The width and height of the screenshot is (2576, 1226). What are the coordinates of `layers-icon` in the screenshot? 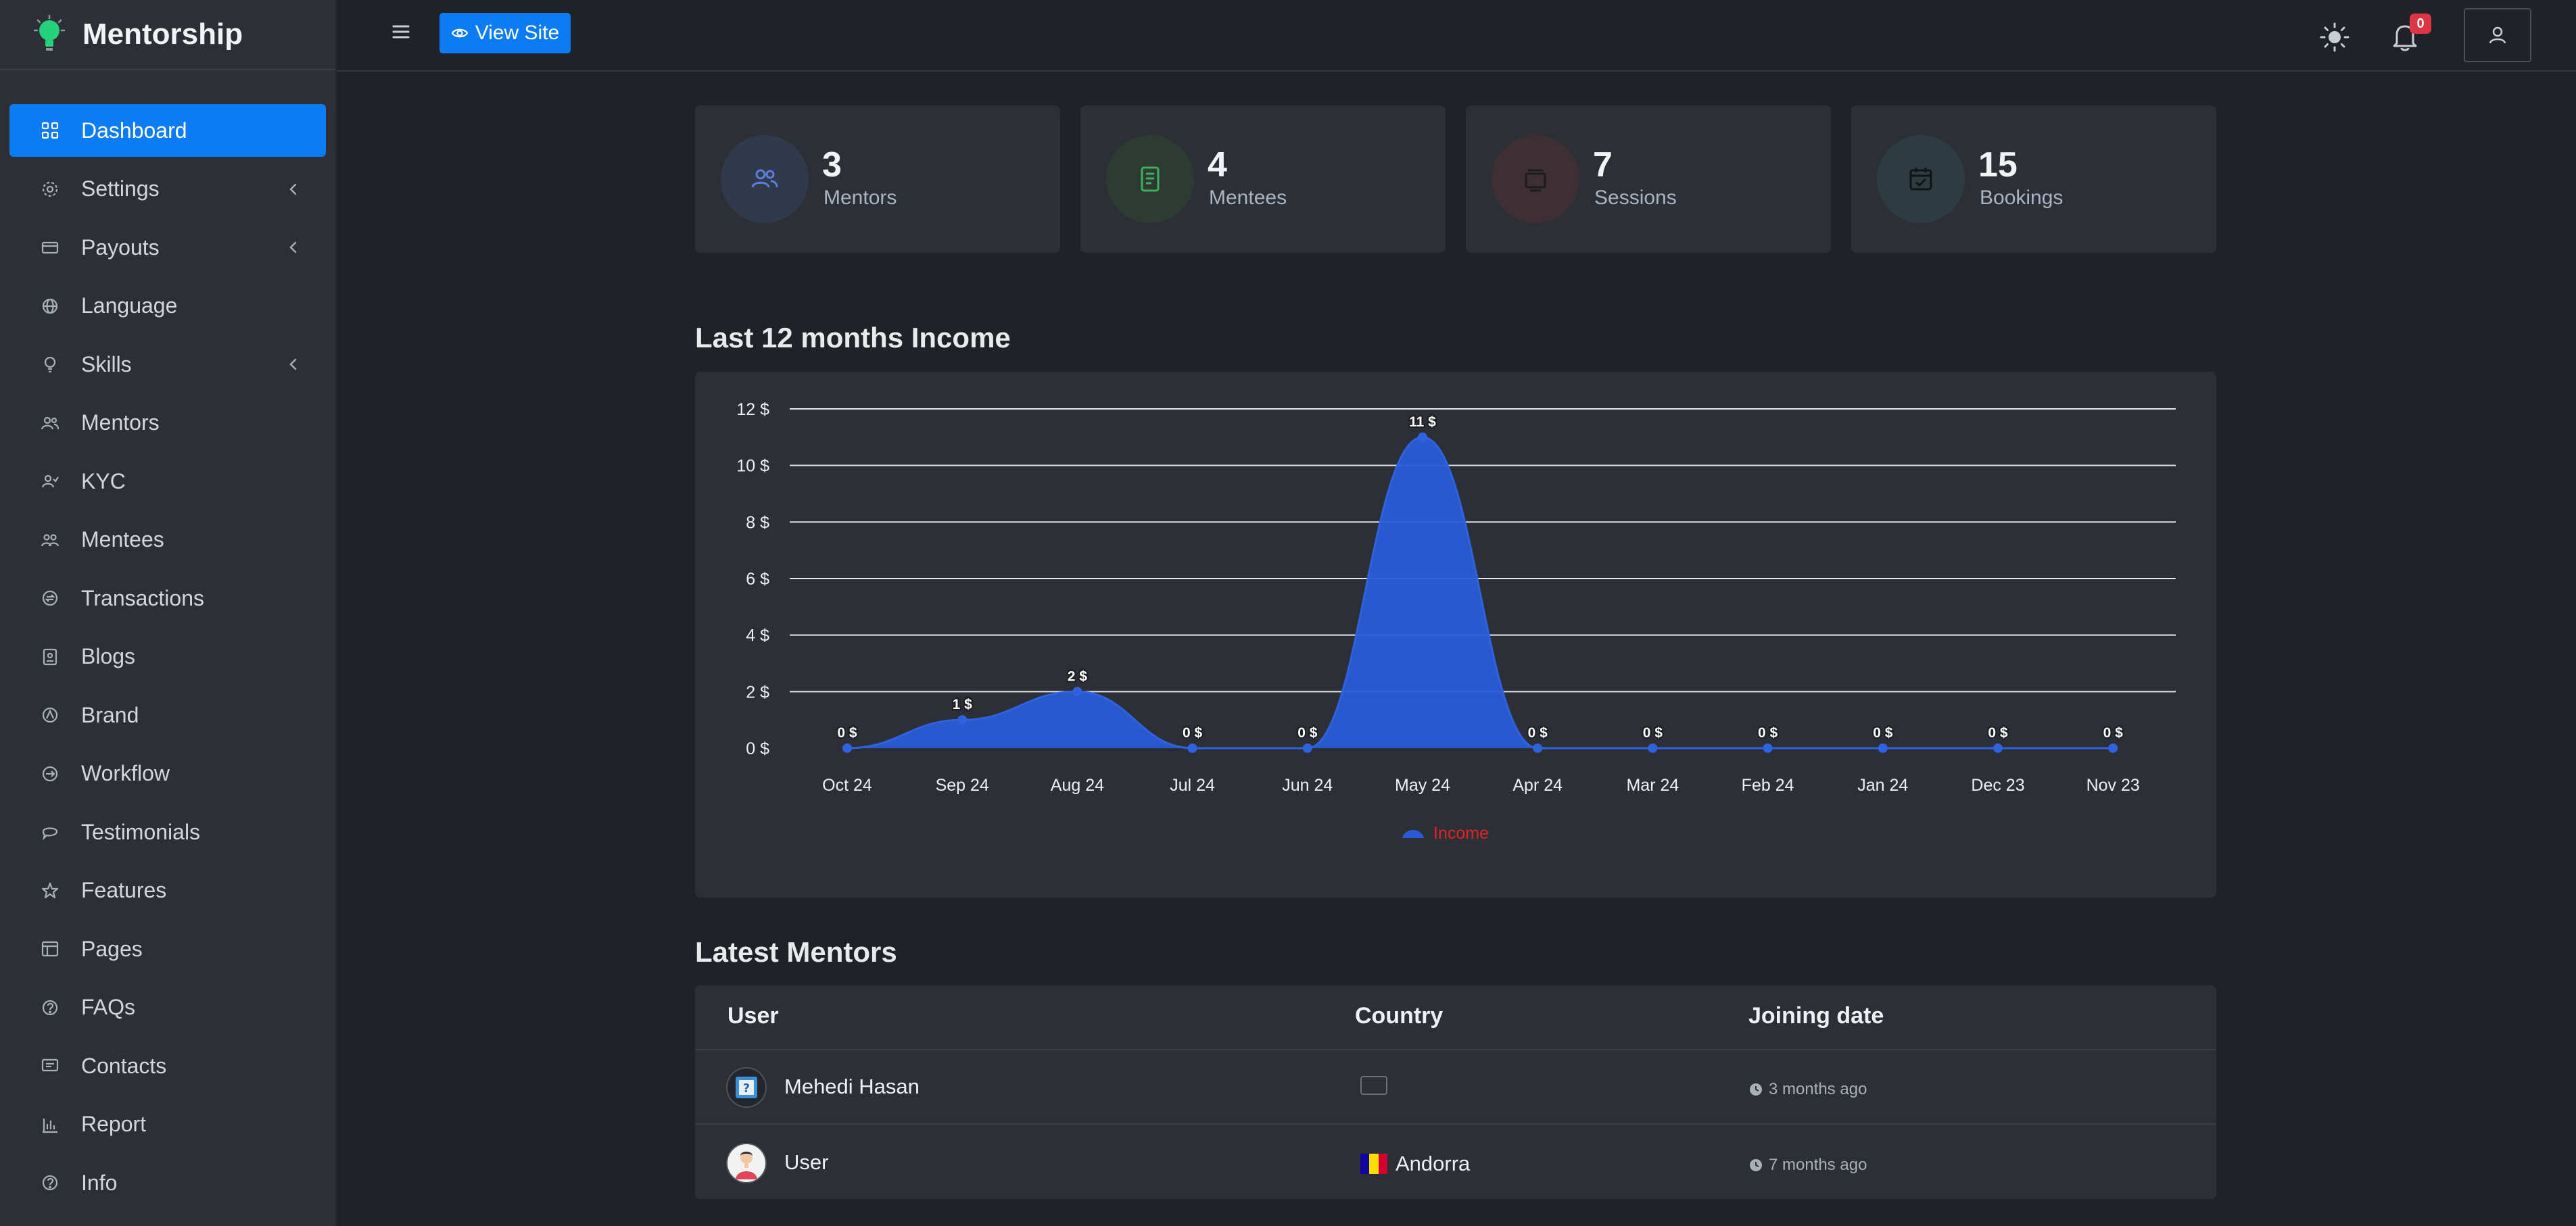 It's located at (1535, 180).